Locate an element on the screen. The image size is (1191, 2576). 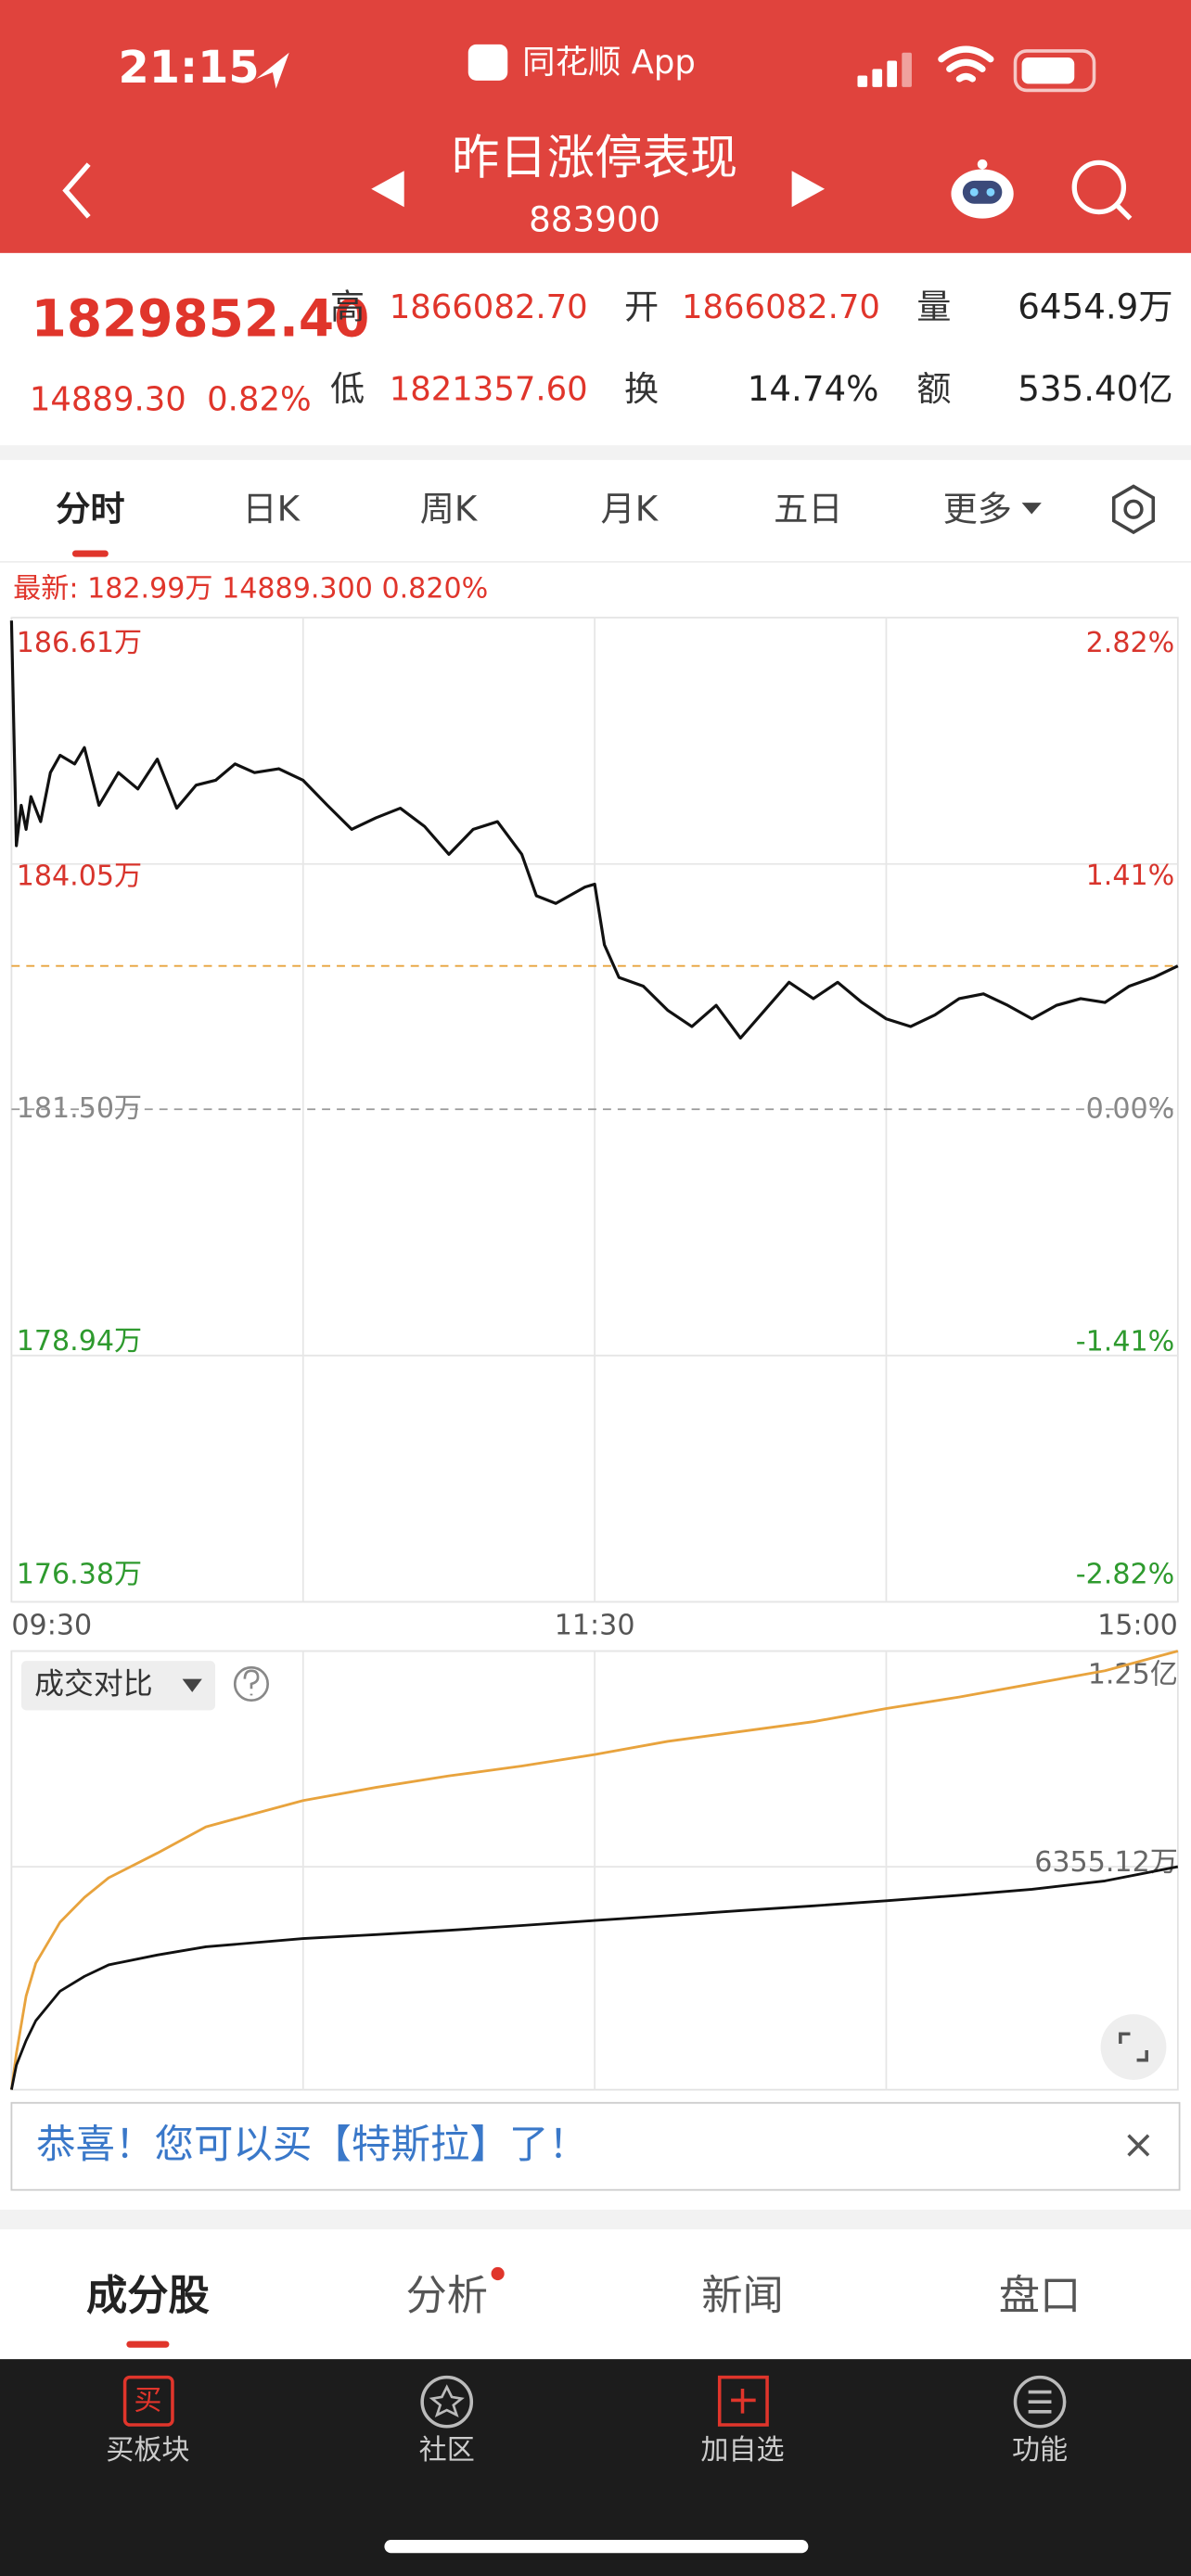
nav-item: 加自选 is located at coordinates (742, 2450).